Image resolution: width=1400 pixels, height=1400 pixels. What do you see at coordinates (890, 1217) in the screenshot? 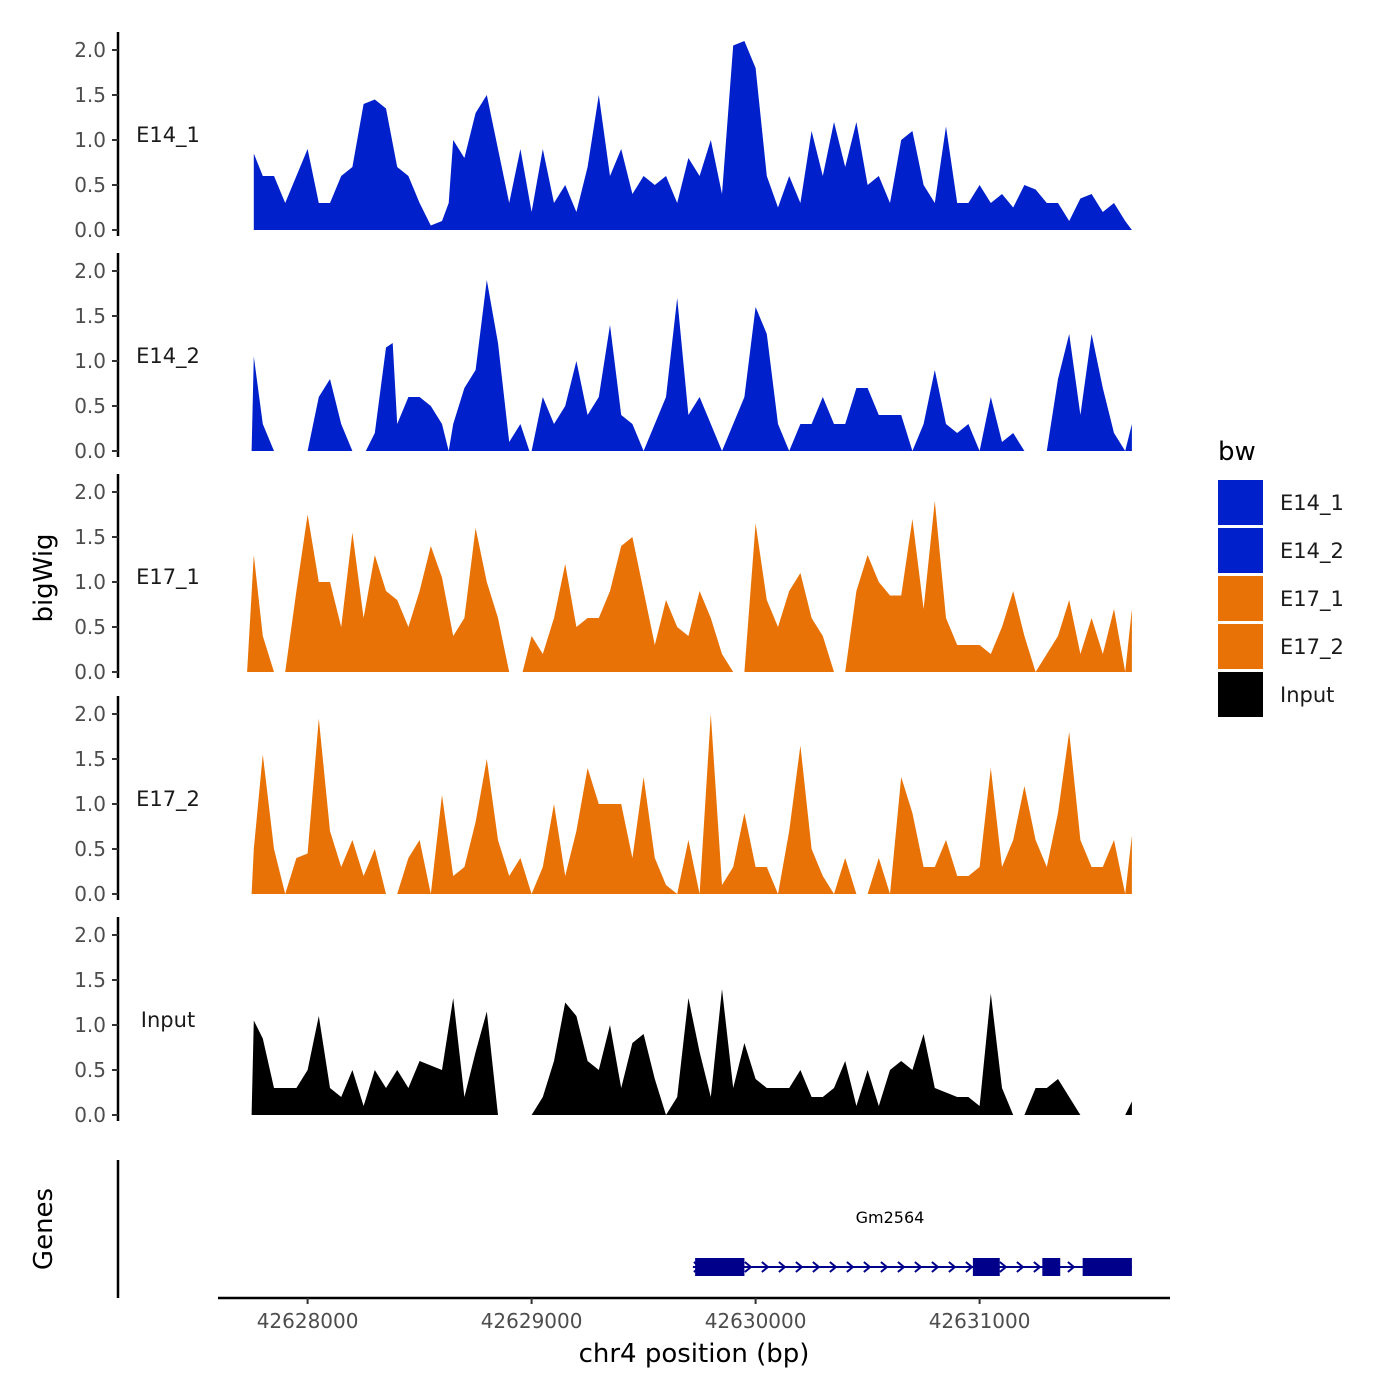
I see `gene-label: Gm2564` at bounding box center [890, 1217].